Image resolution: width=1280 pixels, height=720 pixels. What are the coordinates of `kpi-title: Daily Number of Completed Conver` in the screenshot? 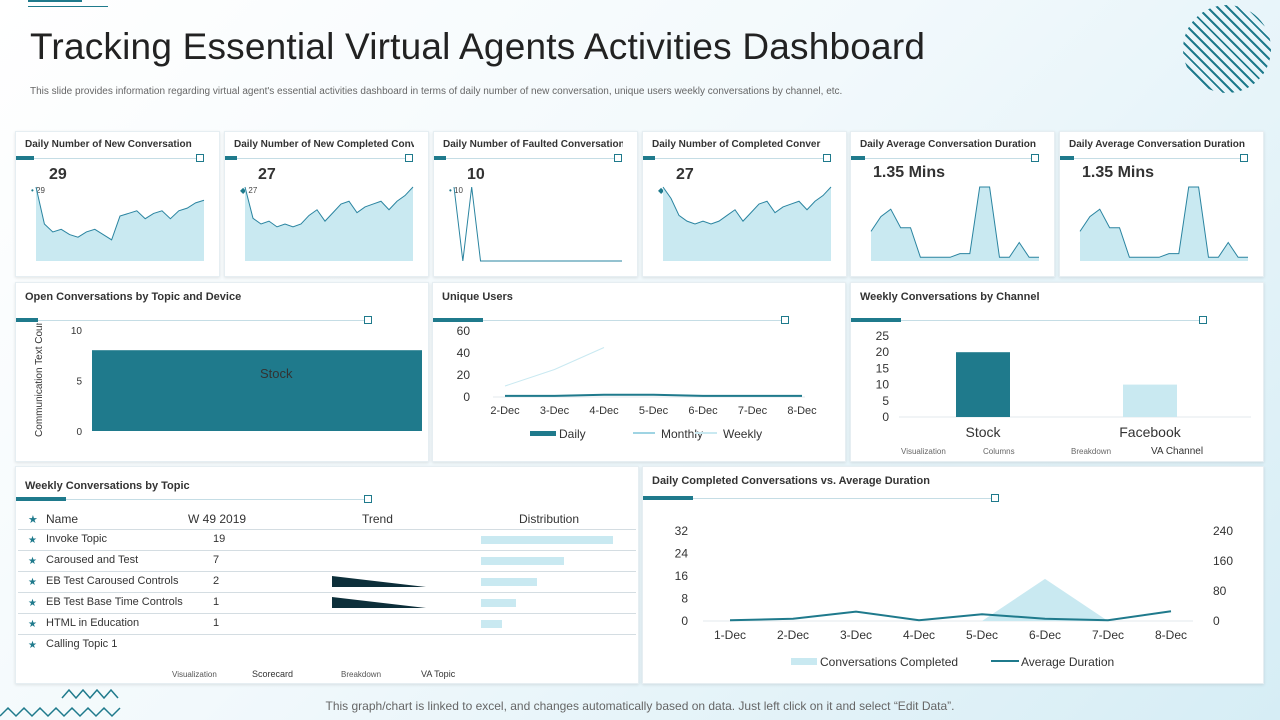 It's located at (736, 144).